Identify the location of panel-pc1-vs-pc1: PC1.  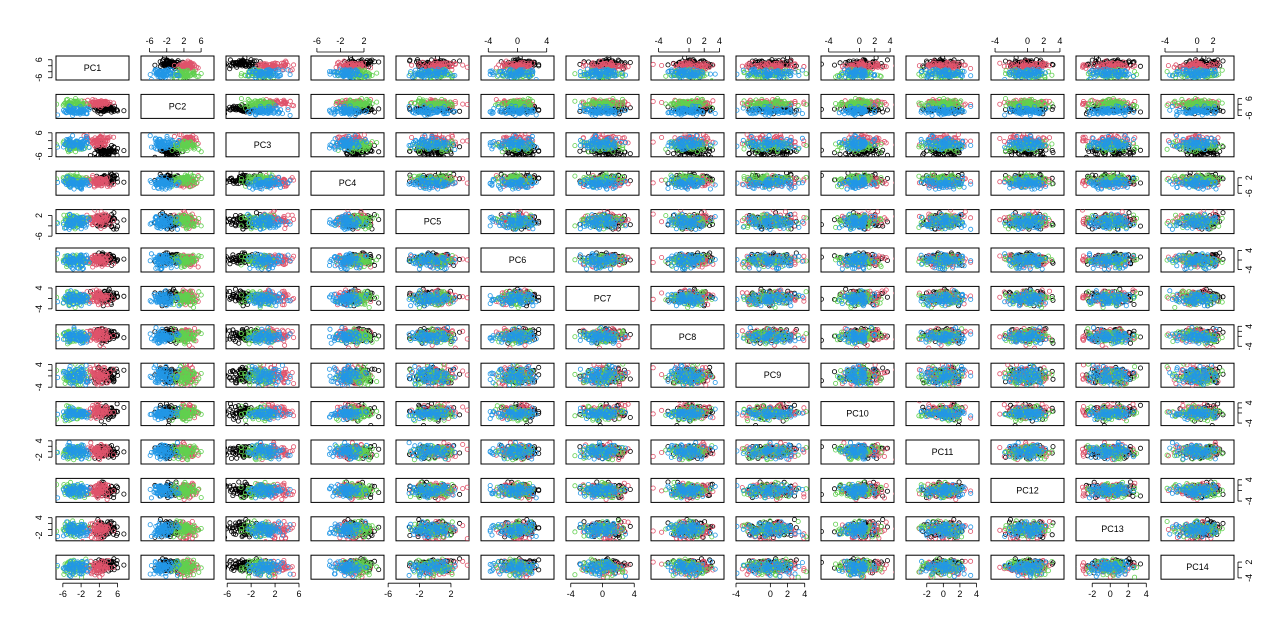
(92, 68).